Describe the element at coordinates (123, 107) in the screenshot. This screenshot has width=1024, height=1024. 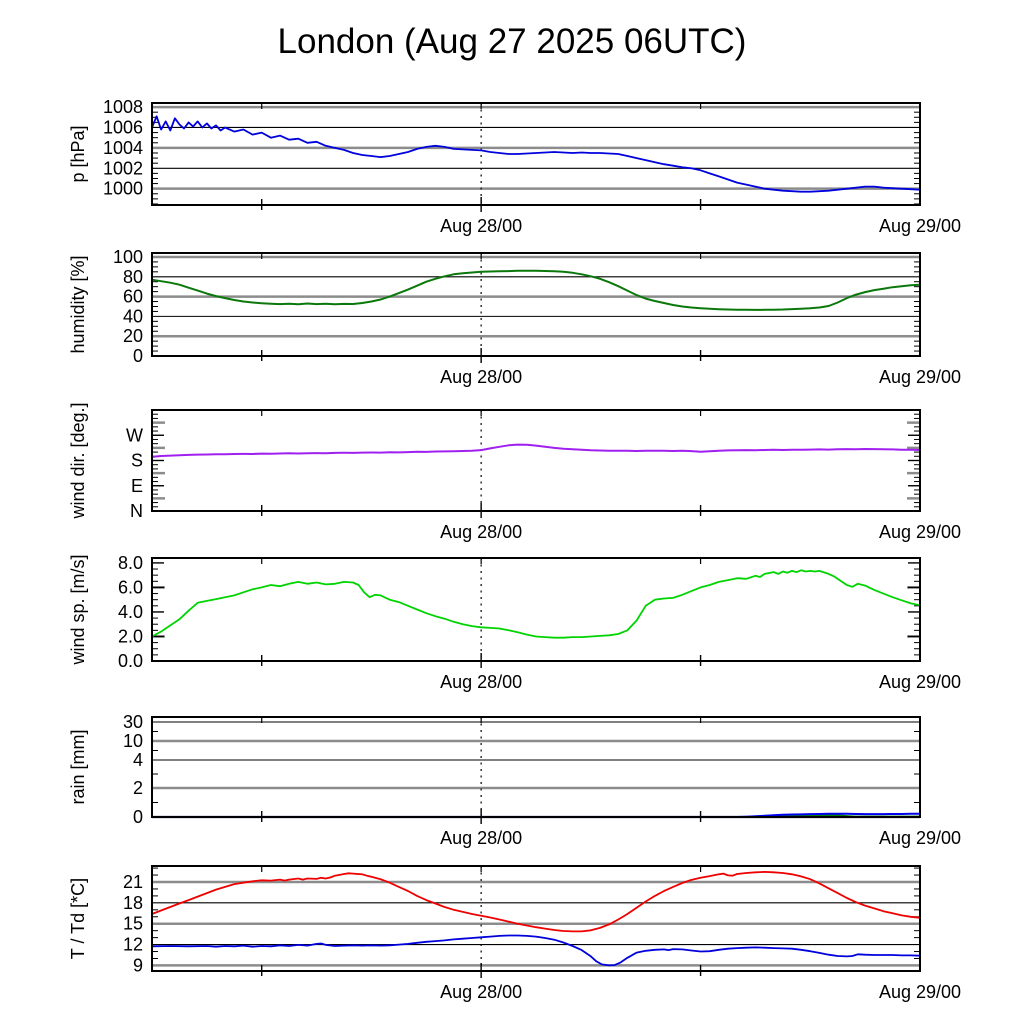
I see `panel-pressure-ytick-label: 1008` at that location.